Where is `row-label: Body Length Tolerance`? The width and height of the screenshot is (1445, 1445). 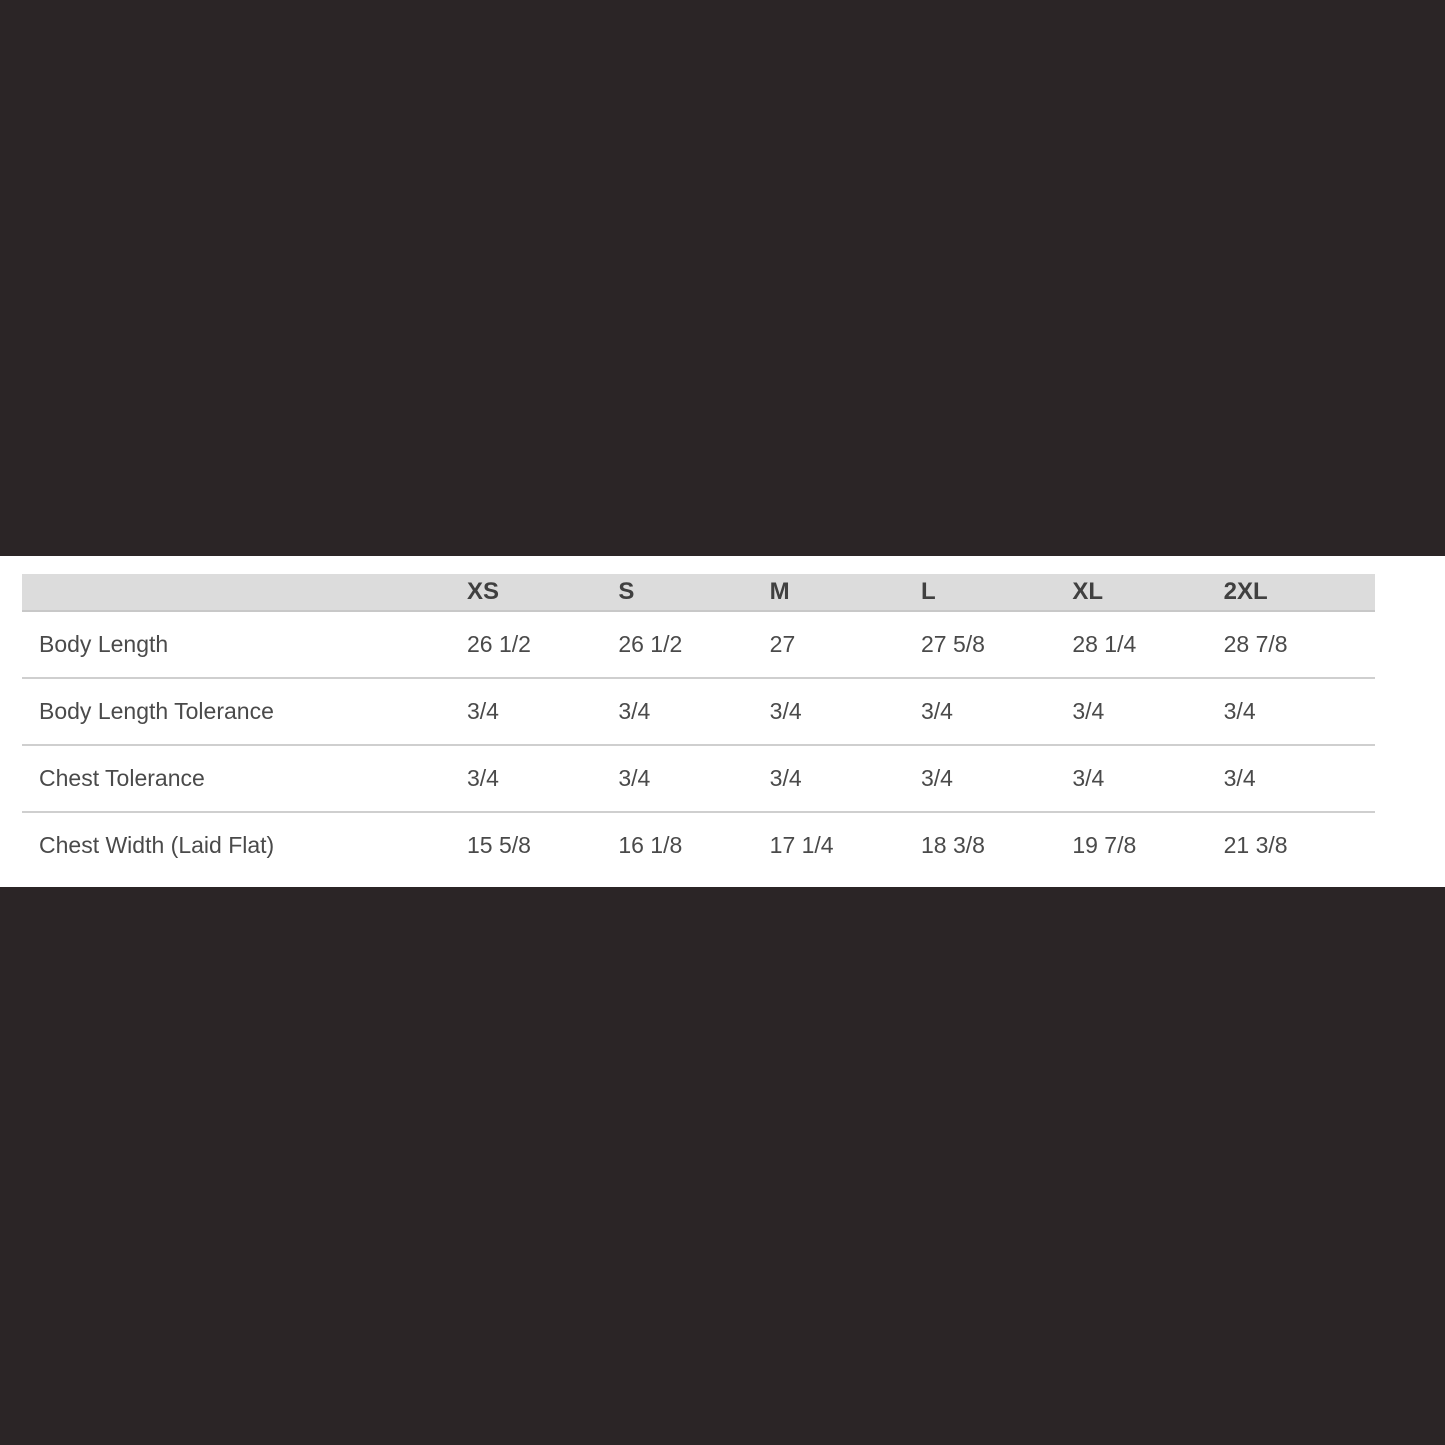 row-label: Body Length Tolerance is located at coordinates (244, 712).